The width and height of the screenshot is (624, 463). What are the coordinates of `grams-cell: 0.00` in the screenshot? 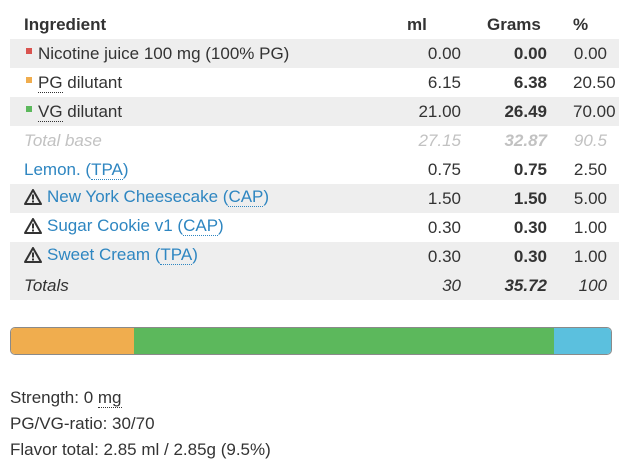 It's located at (516, 53).